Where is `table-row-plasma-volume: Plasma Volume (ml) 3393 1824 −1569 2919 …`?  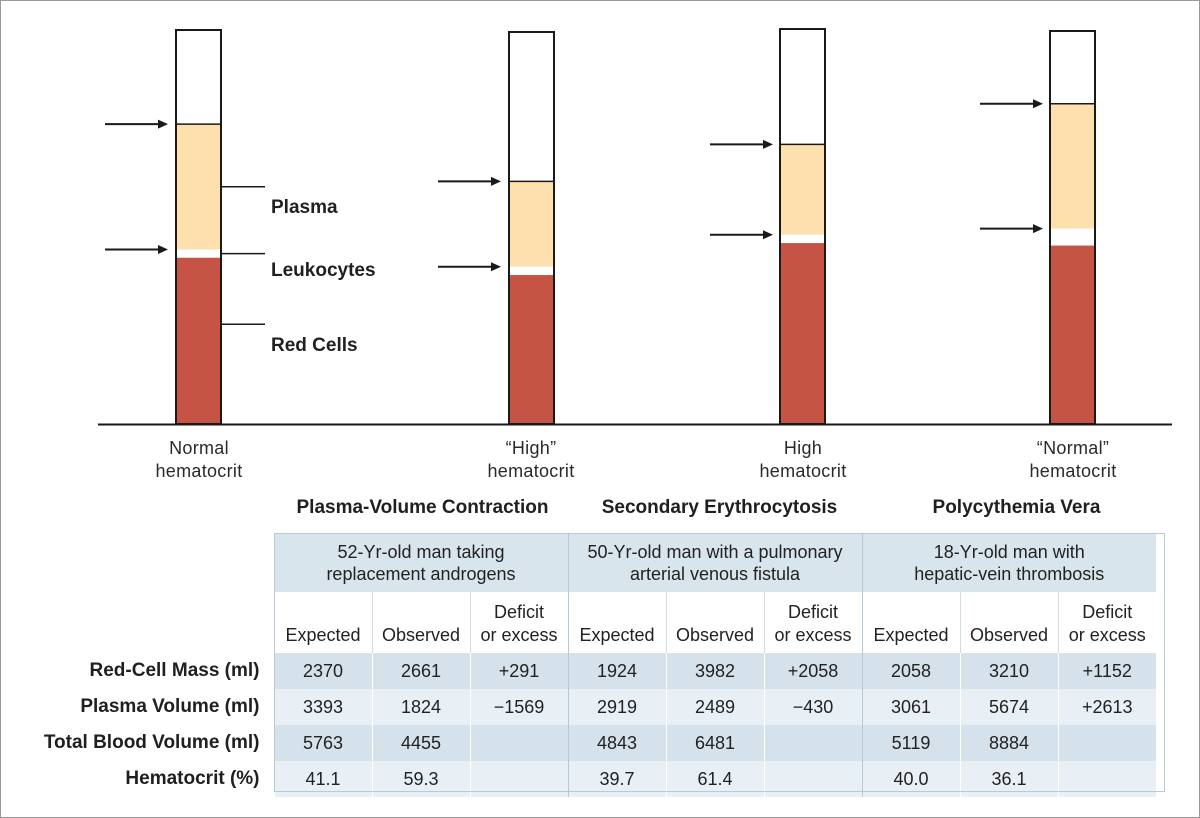 table-row-plasma-volume: Plasma Volume (ml) 3393 1824 −1569 2919 … is located at coordinates (585, 707).